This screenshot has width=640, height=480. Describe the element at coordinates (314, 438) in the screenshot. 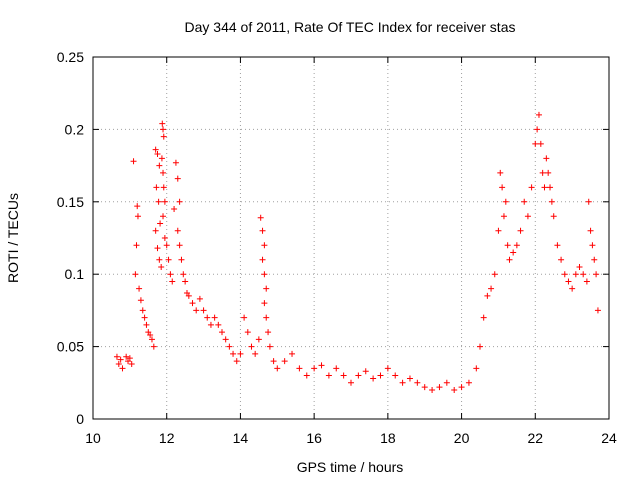

I see `x-tick-label: 16` at that location.